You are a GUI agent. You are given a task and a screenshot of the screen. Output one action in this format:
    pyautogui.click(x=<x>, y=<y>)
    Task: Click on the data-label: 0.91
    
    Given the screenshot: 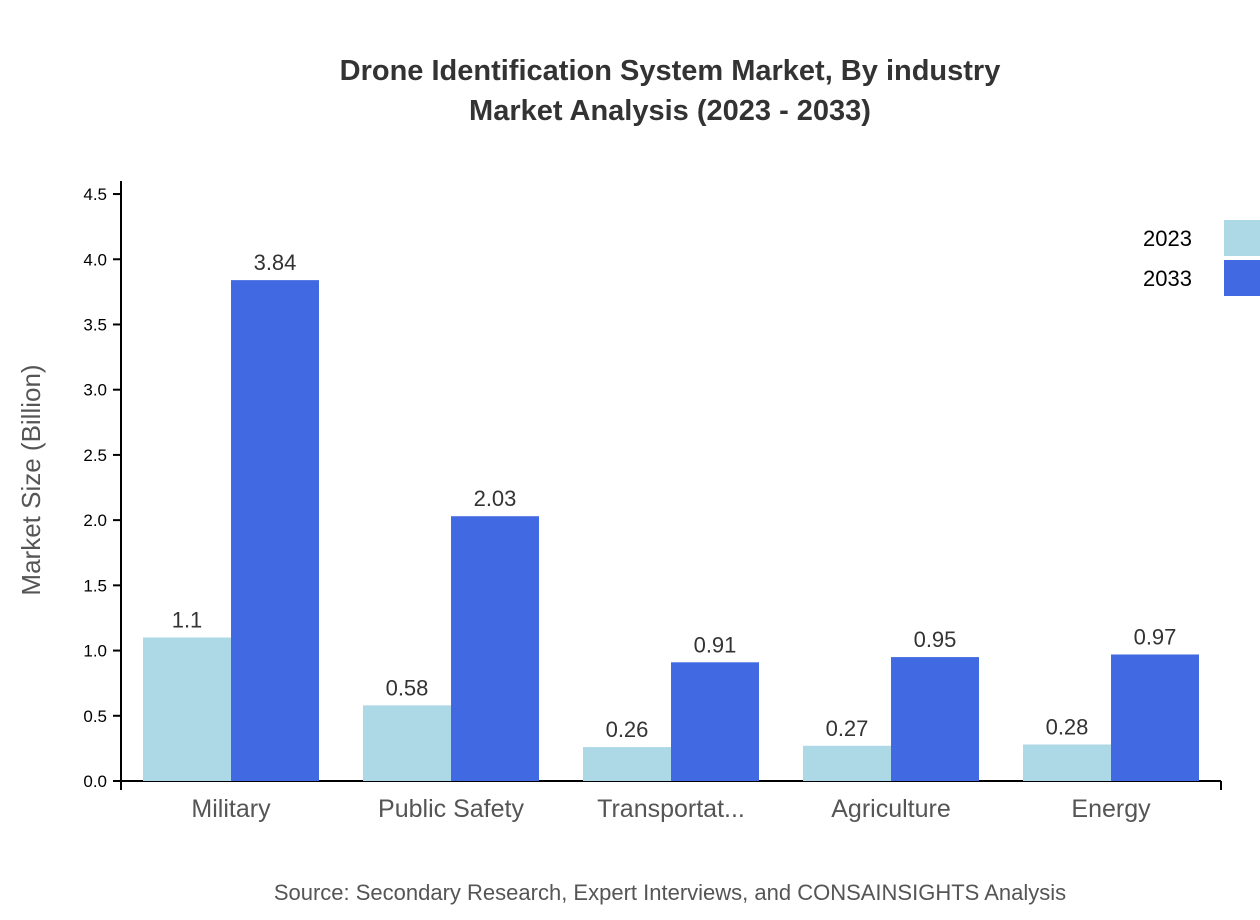 What is the action you would take?
    pyautogui.click(x=715, y=644)
    